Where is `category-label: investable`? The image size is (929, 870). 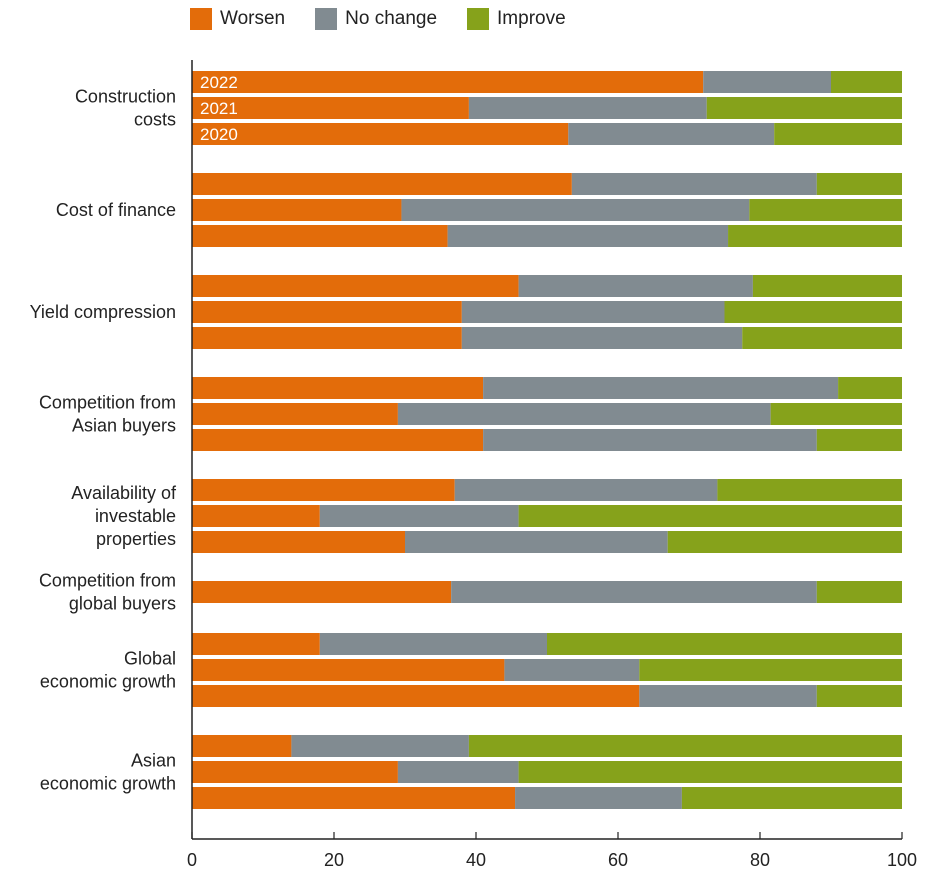 category-label: investable is located at coordinates (135, 516).